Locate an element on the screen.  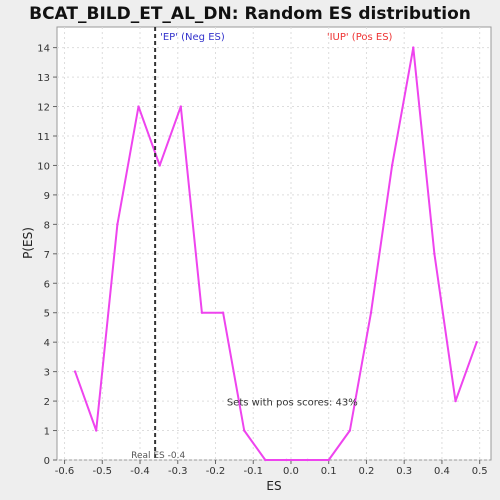
y-tick-label: 1 is located at coordinates (47, 432).